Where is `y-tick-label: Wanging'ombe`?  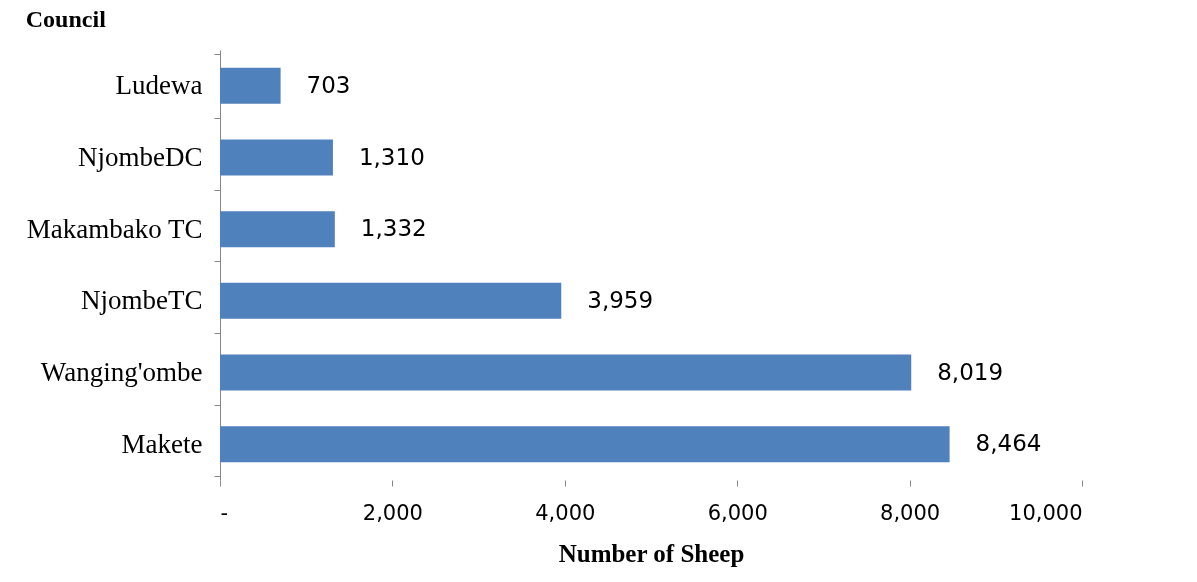
y-tick-label: Wanging'ombe is located at coordinates (121, 372).